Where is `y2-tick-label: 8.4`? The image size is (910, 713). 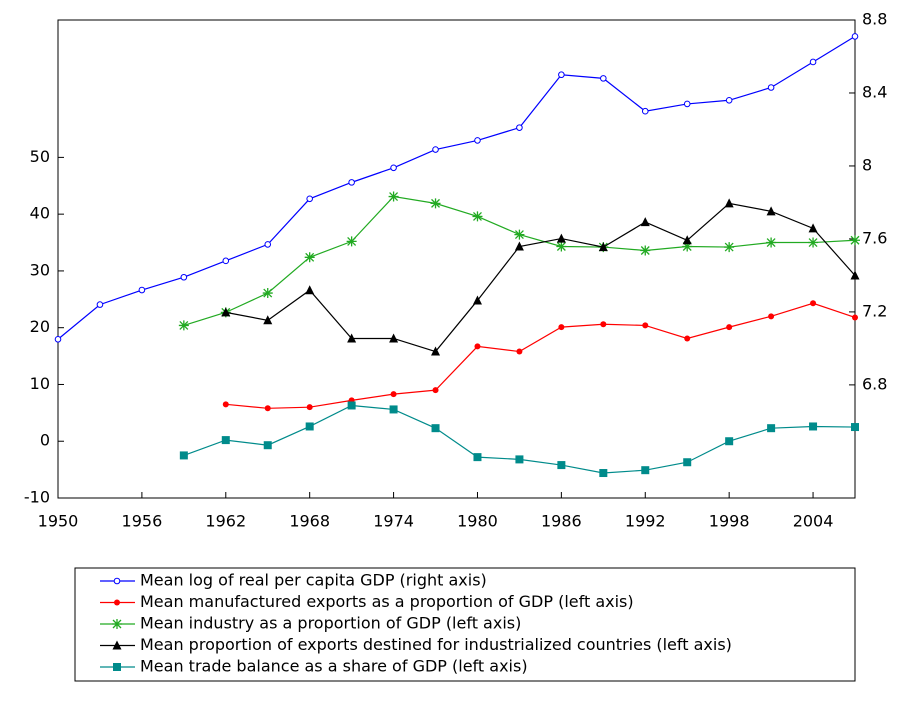 y2-tick-label: 8.4 is located at coordinates (874, 91).